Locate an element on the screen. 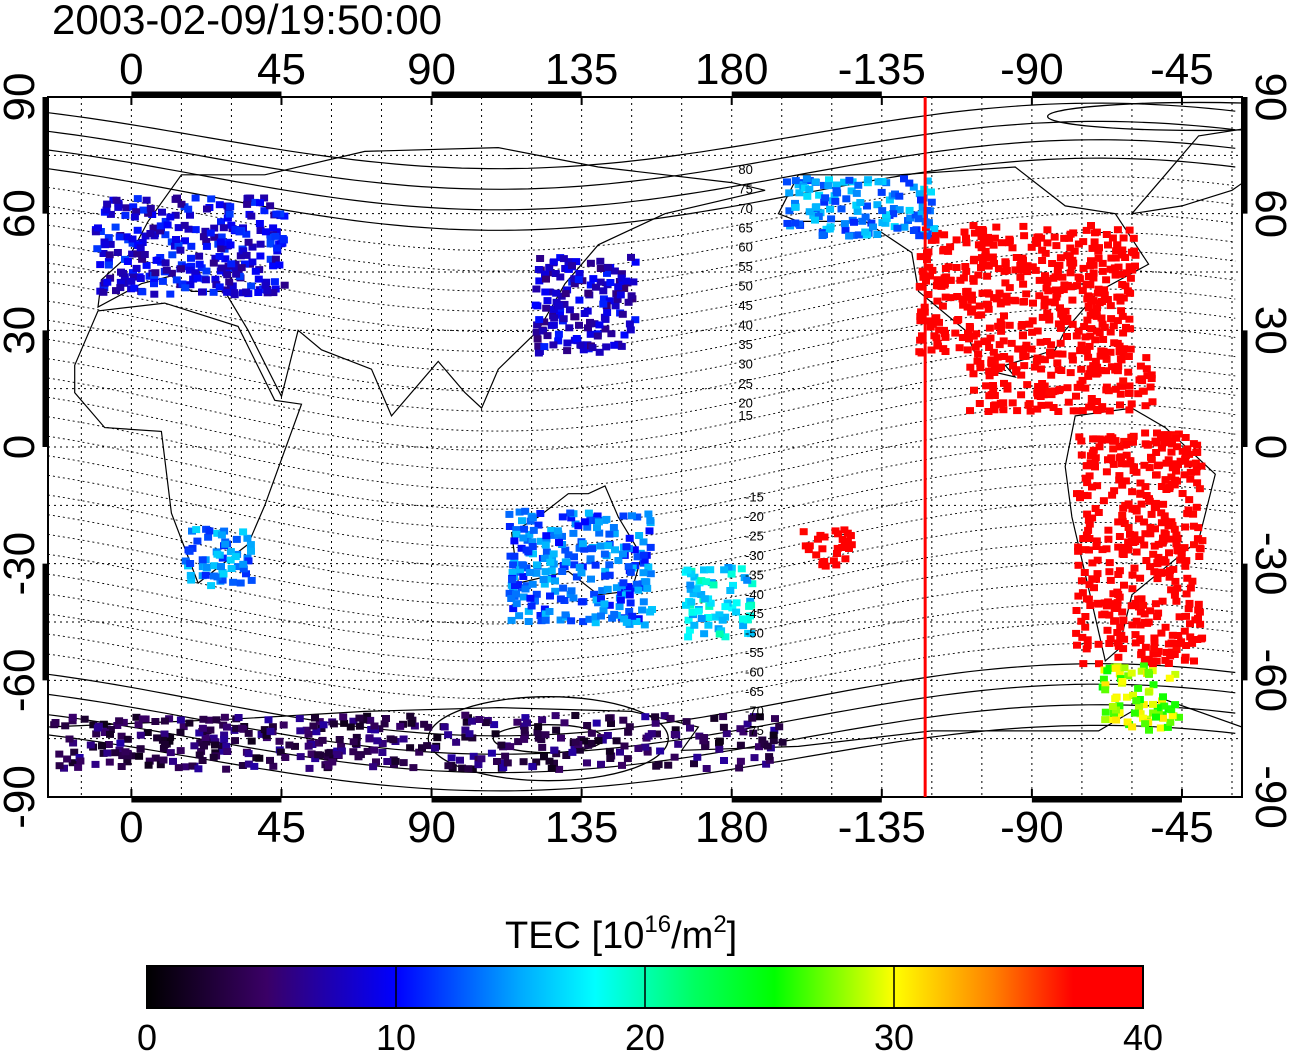 This screenshot has height=1057, width=1292. mag-contour is located at coordinates (642, 700).